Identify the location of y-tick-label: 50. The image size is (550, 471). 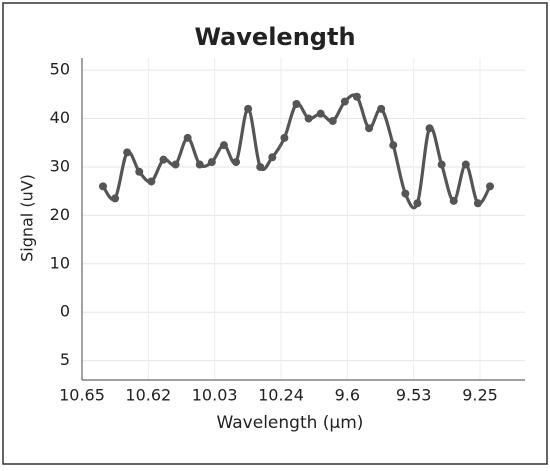
(60, 69).